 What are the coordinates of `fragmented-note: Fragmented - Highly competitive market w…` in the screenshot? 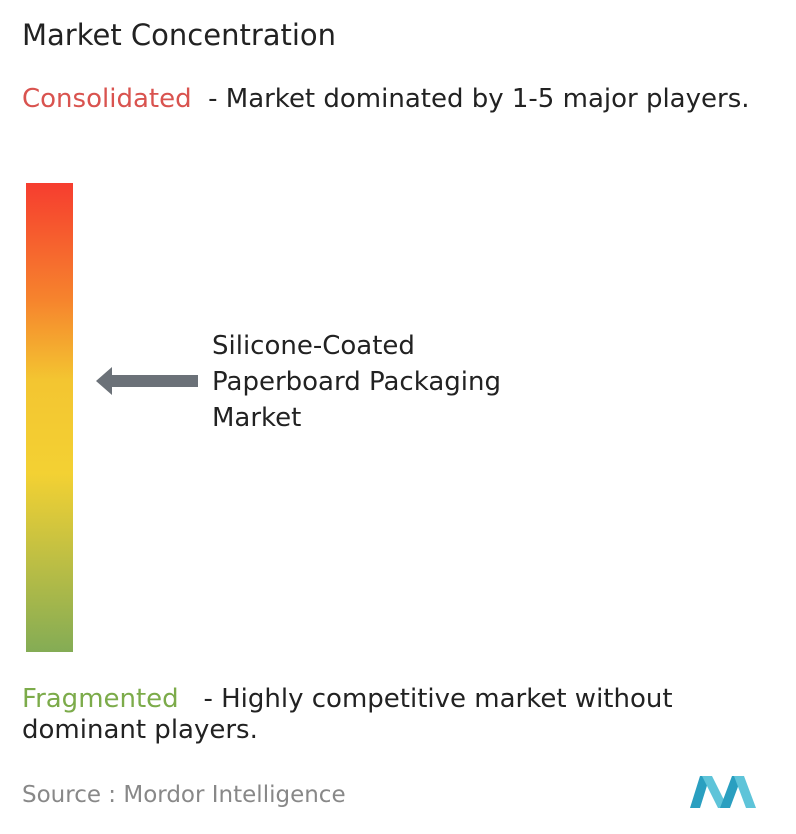 It's located at (407, 715).